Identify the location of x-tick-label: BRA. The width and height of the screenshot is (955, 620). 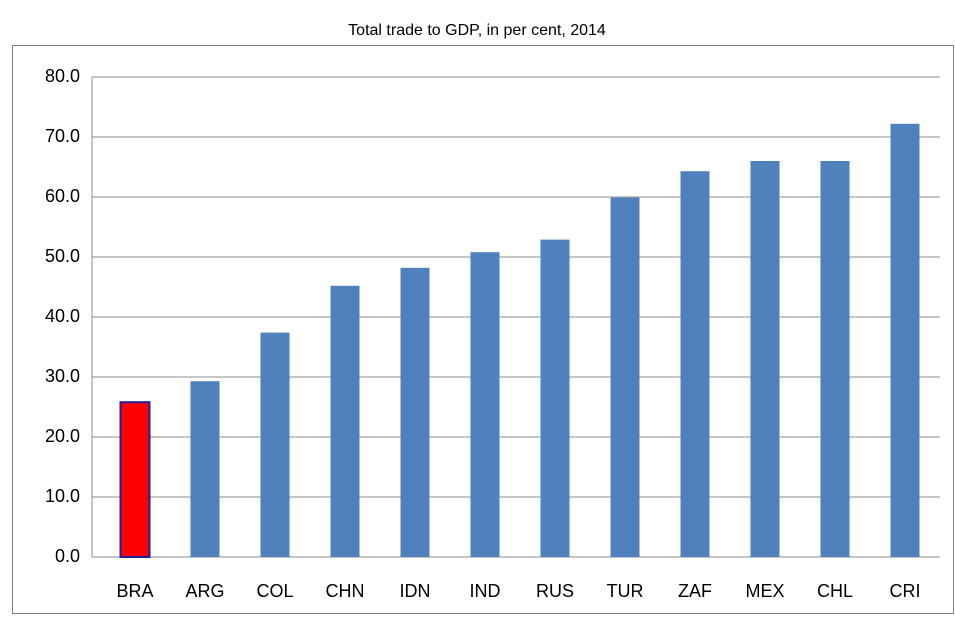
(134, 591).